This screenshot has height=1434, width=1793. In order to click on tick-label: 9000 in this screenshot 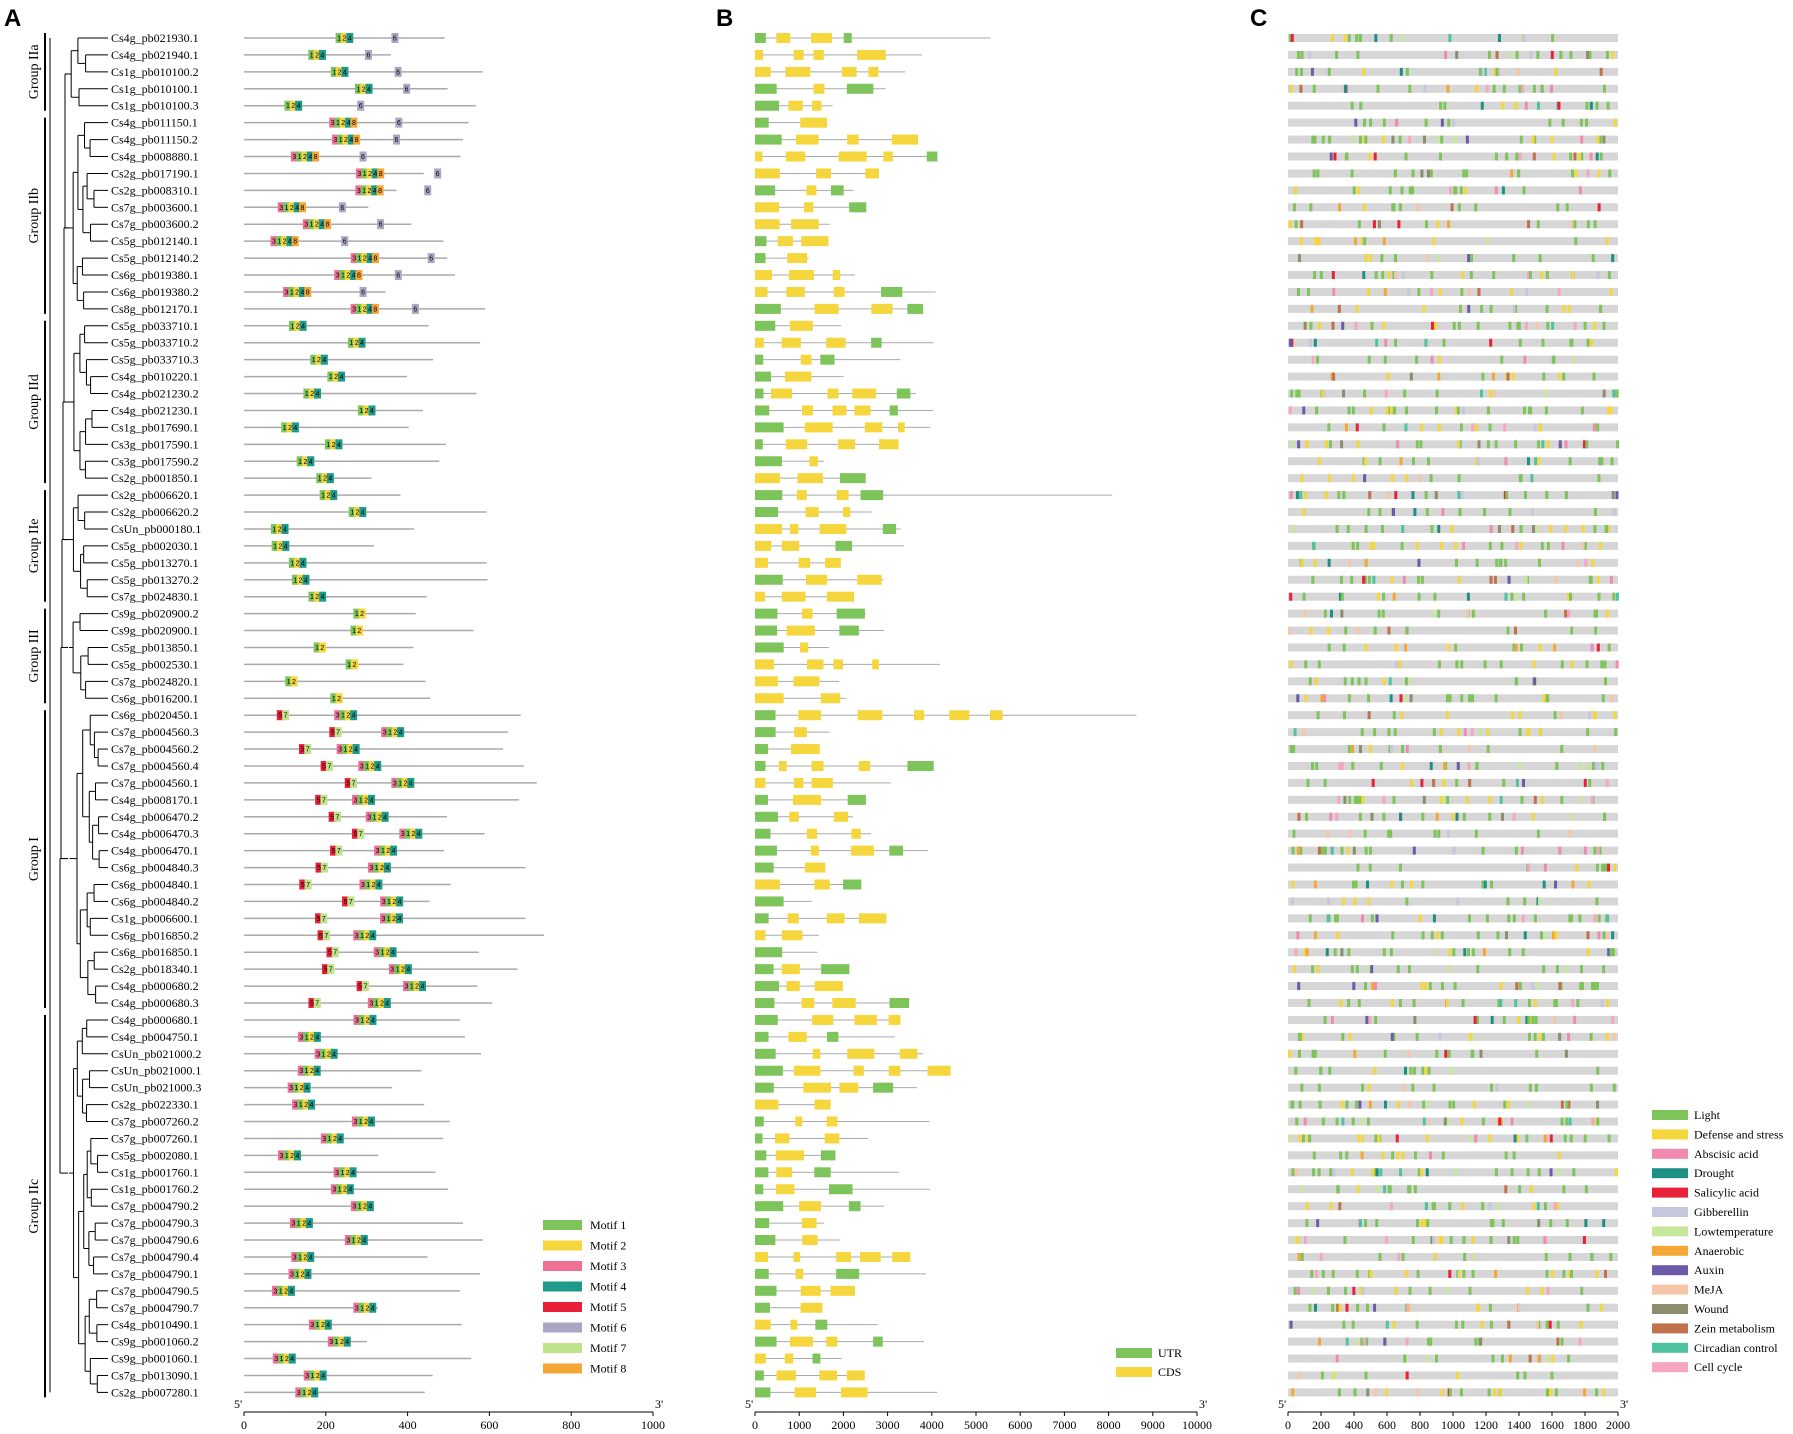, I will do `click(1153, 1425)`.